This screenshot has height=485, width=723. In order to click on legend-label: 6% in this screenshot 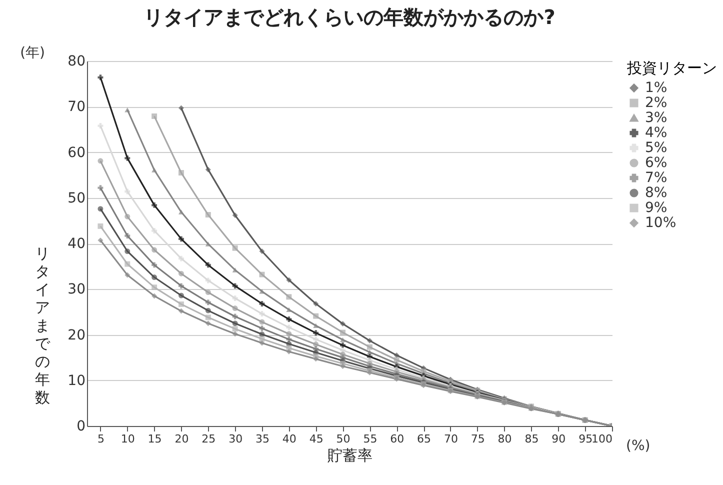, I will do `click(656, 163)`.